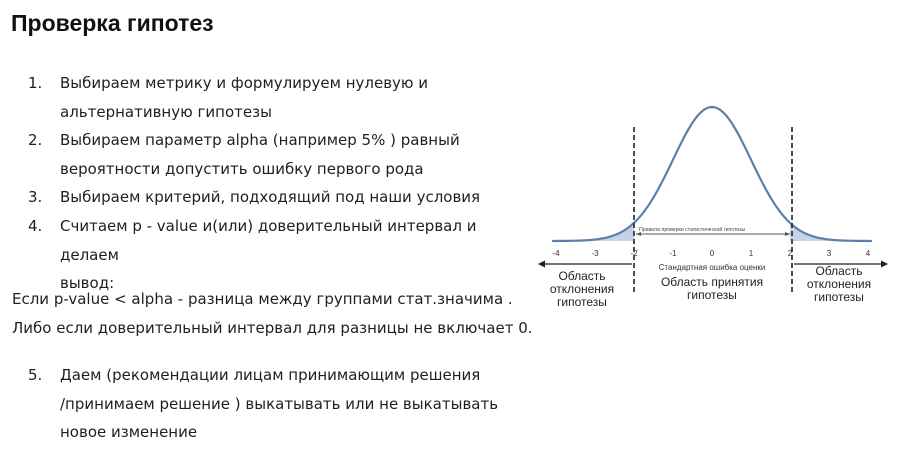 This screenshot has height=452, width=900. I want to click on axis-tick: 3, so click(829, 253).